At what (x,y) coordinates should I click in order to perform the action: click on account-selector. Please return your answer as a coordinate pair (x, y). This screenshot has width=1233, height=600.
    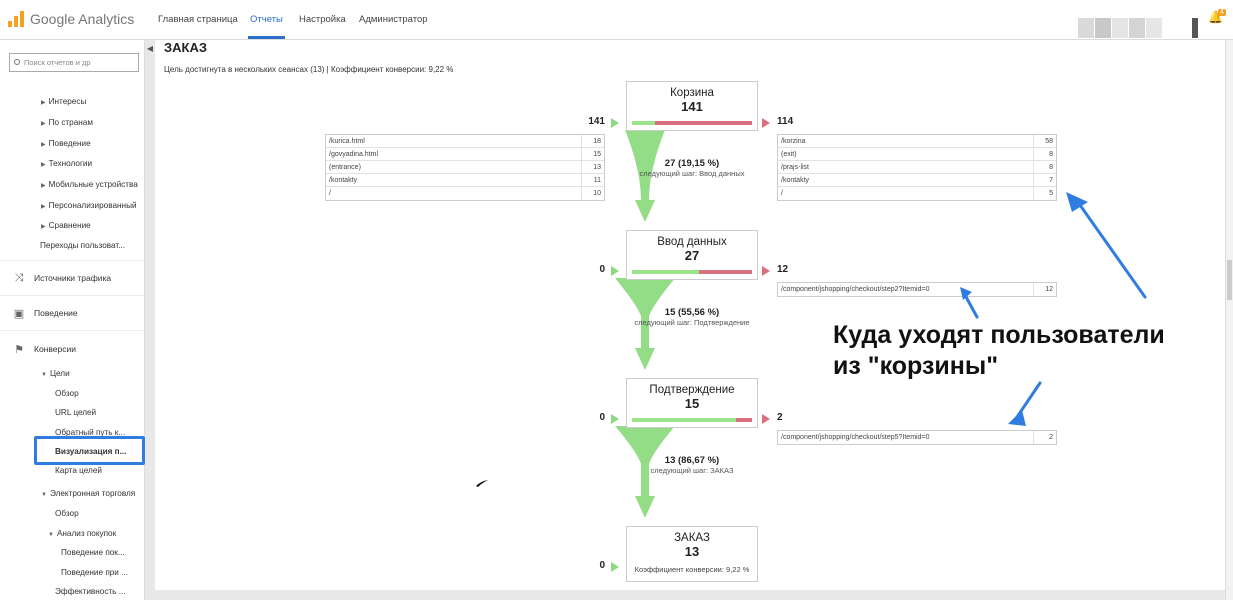
    Looking at the image, I should click on (1128, 28).